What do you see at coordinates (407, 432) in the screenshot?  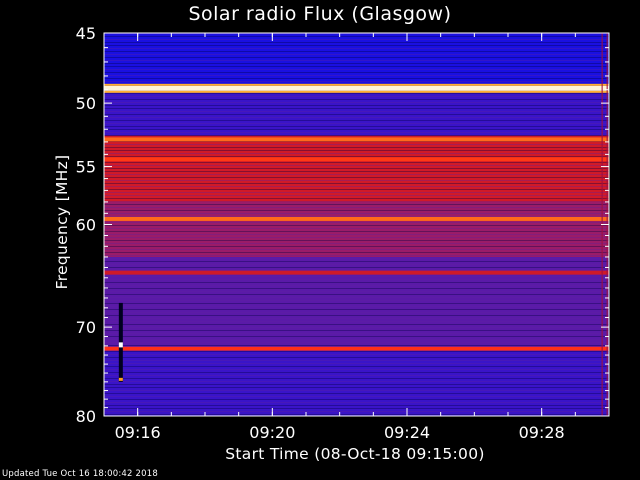 I see `x-tick-label-2: 09:24` at bounding box center [407, 432].